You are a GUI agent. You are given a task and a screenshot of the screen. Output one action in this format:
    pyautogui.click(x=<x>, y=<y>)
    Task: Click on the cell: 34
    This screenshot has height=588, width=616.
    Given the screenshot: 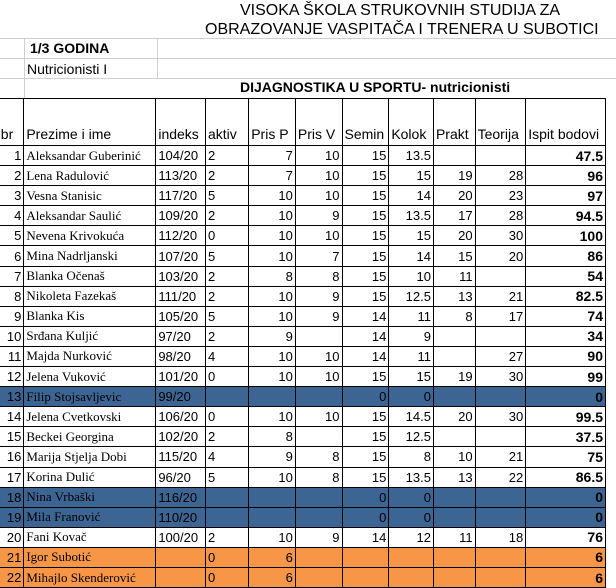 What is the action you would take?
    pyautogui.click(x=565, y=336)
    